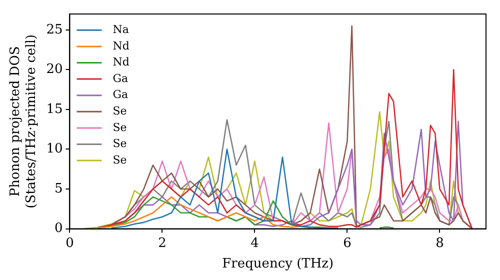  Describe the element at coordinates (23, 121) in the screenshot. I see `y-axis-title: Phonon projected DOS (States/THz·primitive cell)` at that location.